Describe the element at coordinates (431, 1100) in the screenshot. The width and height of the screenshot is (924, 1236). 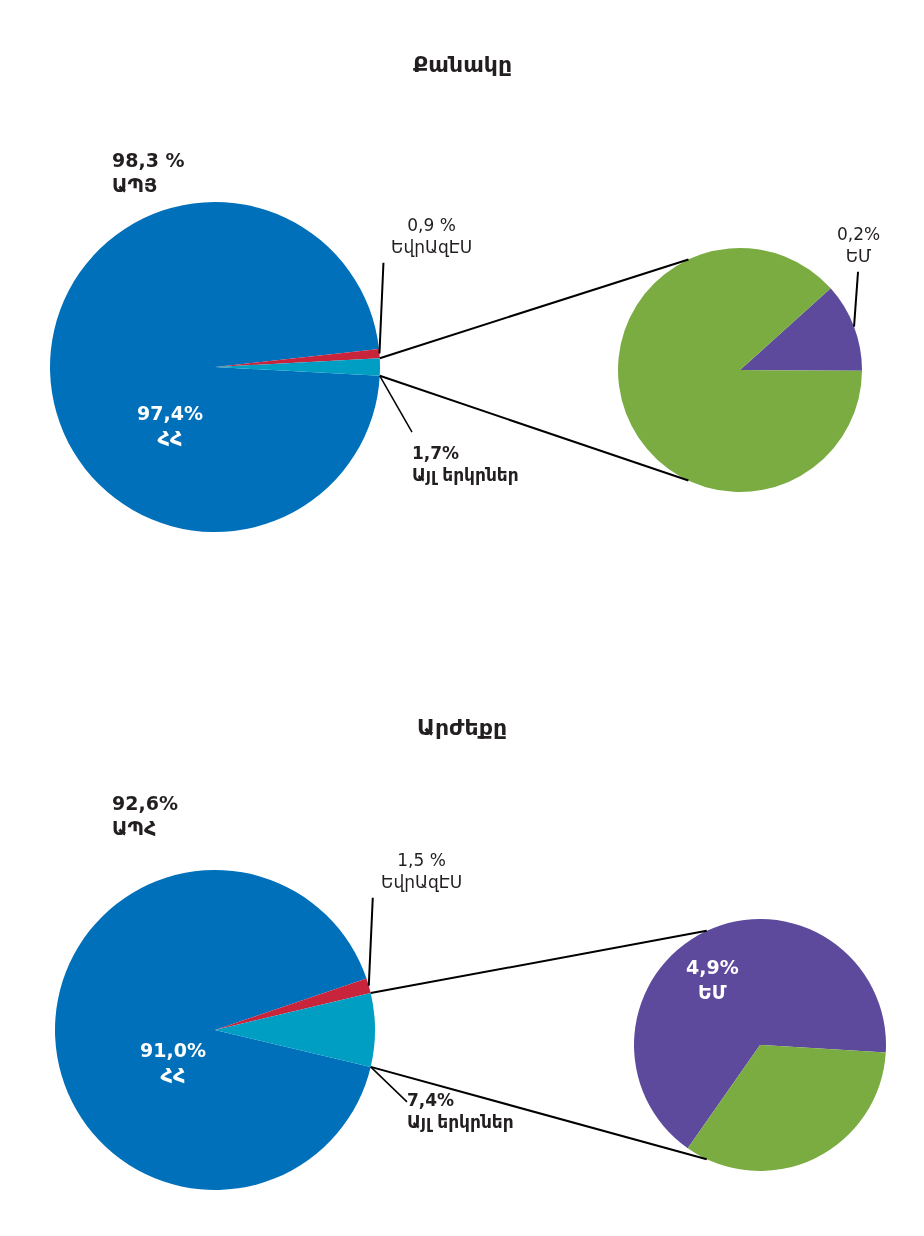
I see `data-label: 7,4%` at that location.